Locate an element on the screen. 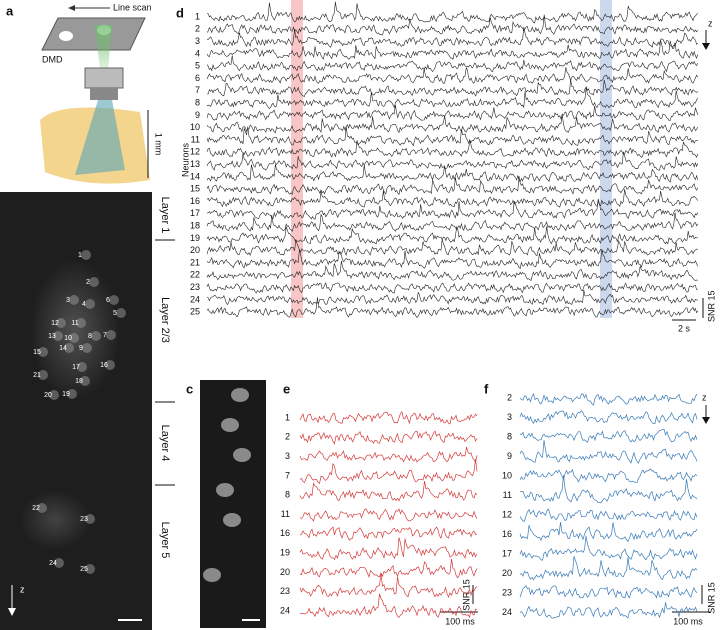 The image size is (720, 630). glow is located at coordinates (75, 330).